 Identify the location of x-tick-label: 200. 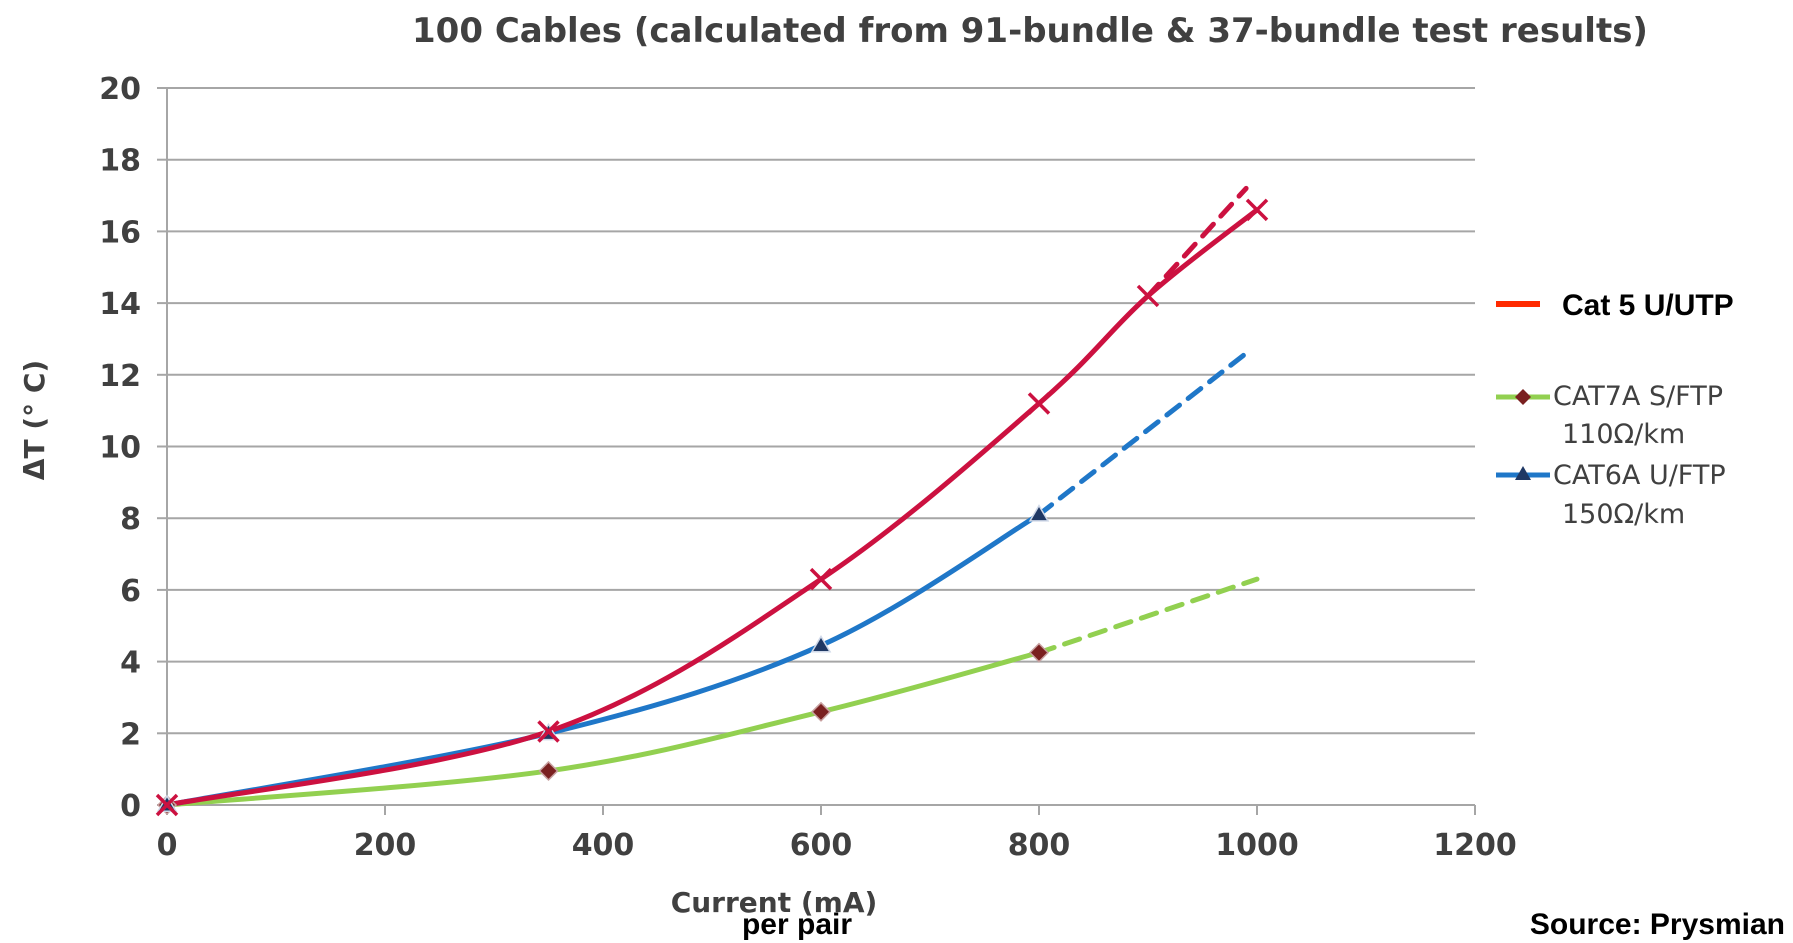
(385, 845).